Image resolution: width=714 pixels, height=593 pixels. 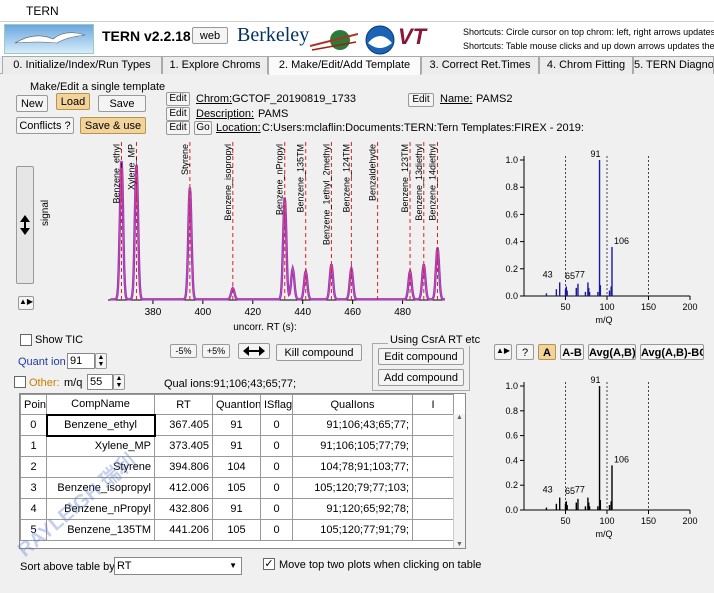 I want to click on table-cell: 412.006, so click(x=183, y=488).